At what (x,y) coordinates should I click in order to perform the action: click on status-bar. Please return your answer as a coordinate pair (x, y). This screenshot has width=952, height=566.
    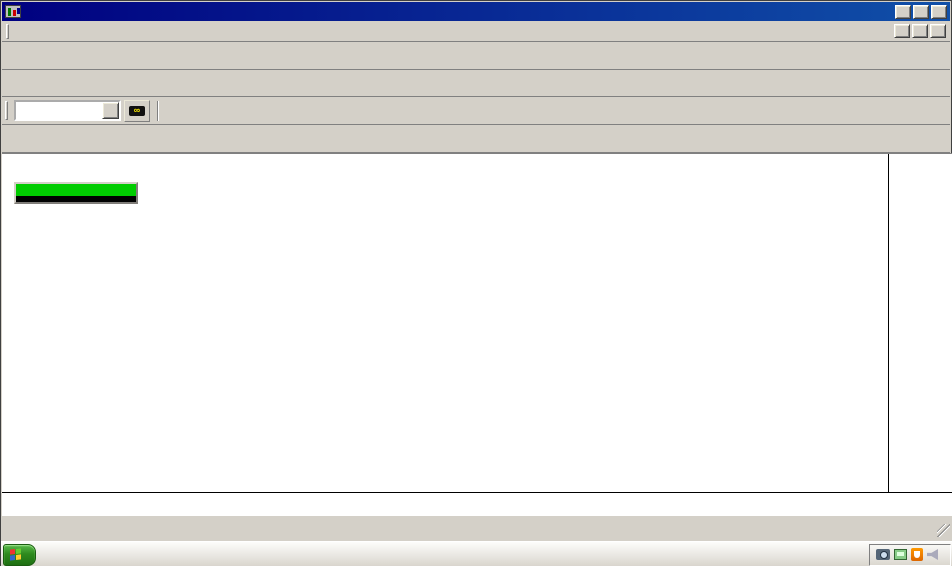
    Looking at the image, I should click on (477, 528).